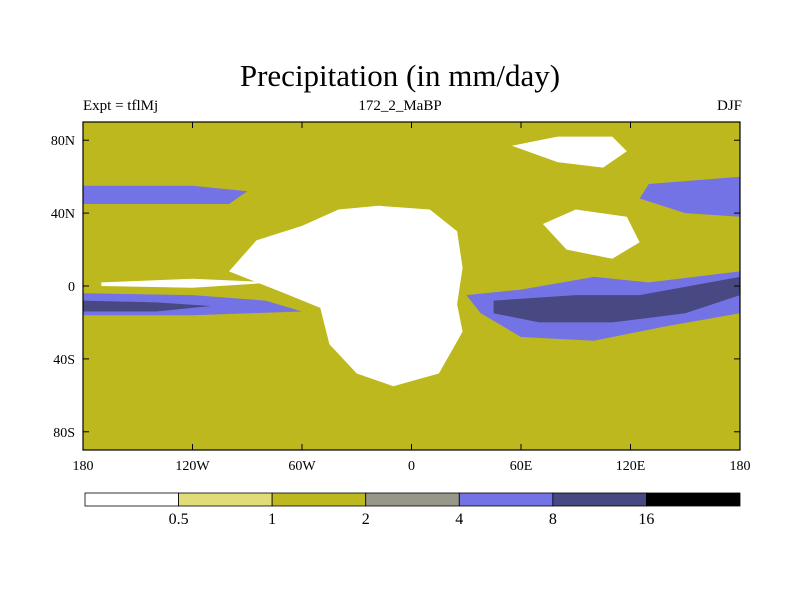 The width and height of the screenshot is (800, 600). Describe the element at coordinates (412, 510) in the screenshot. I see `colorbar: 0.5 1 2 4 8 16` at that location.